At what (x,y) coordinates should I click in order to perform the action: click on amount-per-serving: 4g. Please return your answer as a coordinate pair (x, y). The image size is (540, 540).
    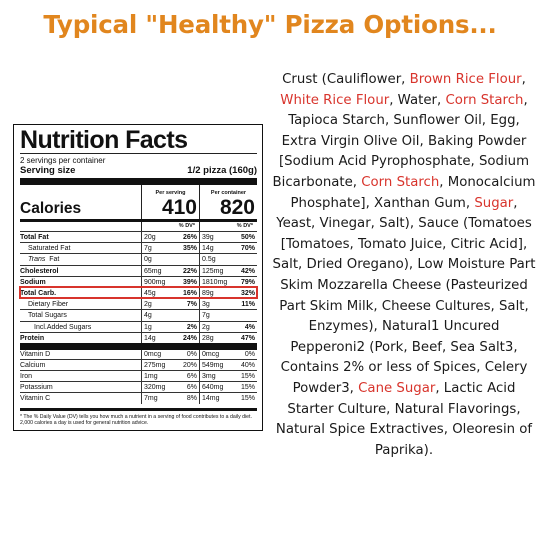
    Looking at the image, I should click on (157, 315).